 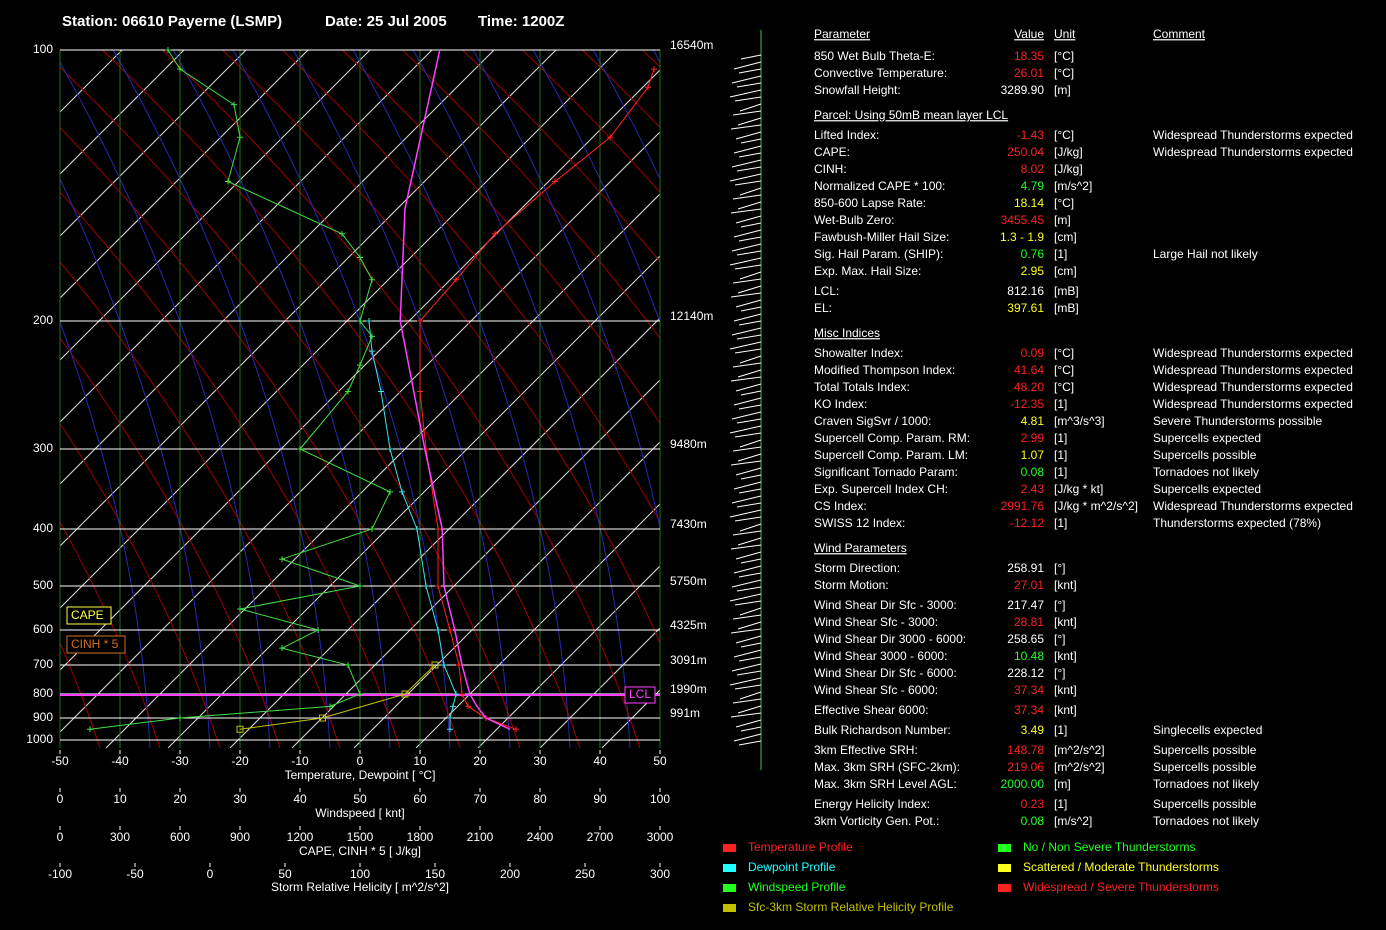 I want to click on height-label: 4325m, so click(x=688, y=625).